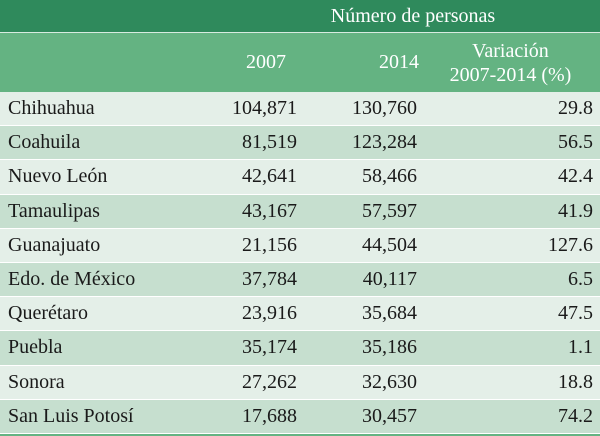  Describe the element at coordinates (108, 16) in the screenshot. I see `header-spacer` at that location.